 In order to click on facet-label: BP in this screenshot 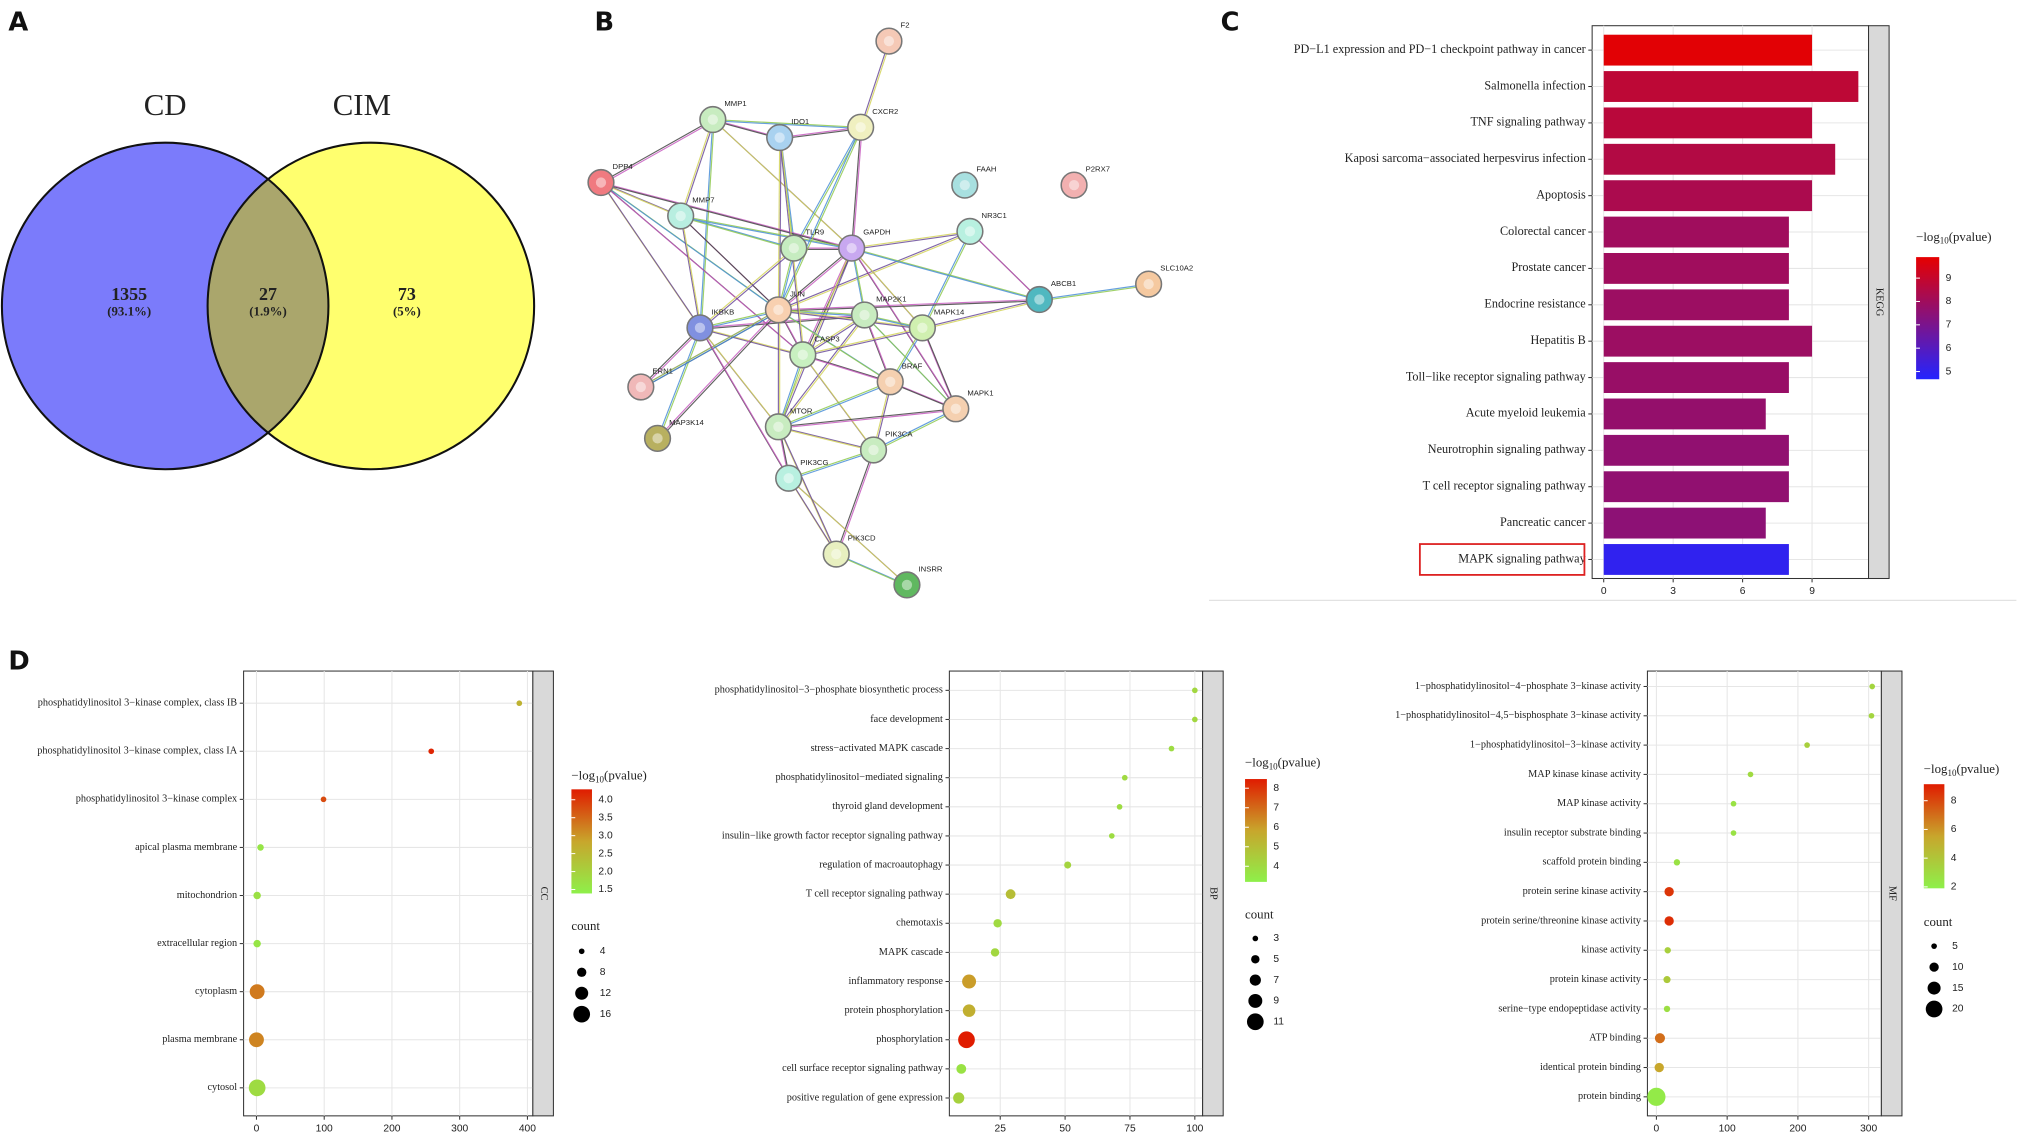, I will do `click(1213, 893)`.